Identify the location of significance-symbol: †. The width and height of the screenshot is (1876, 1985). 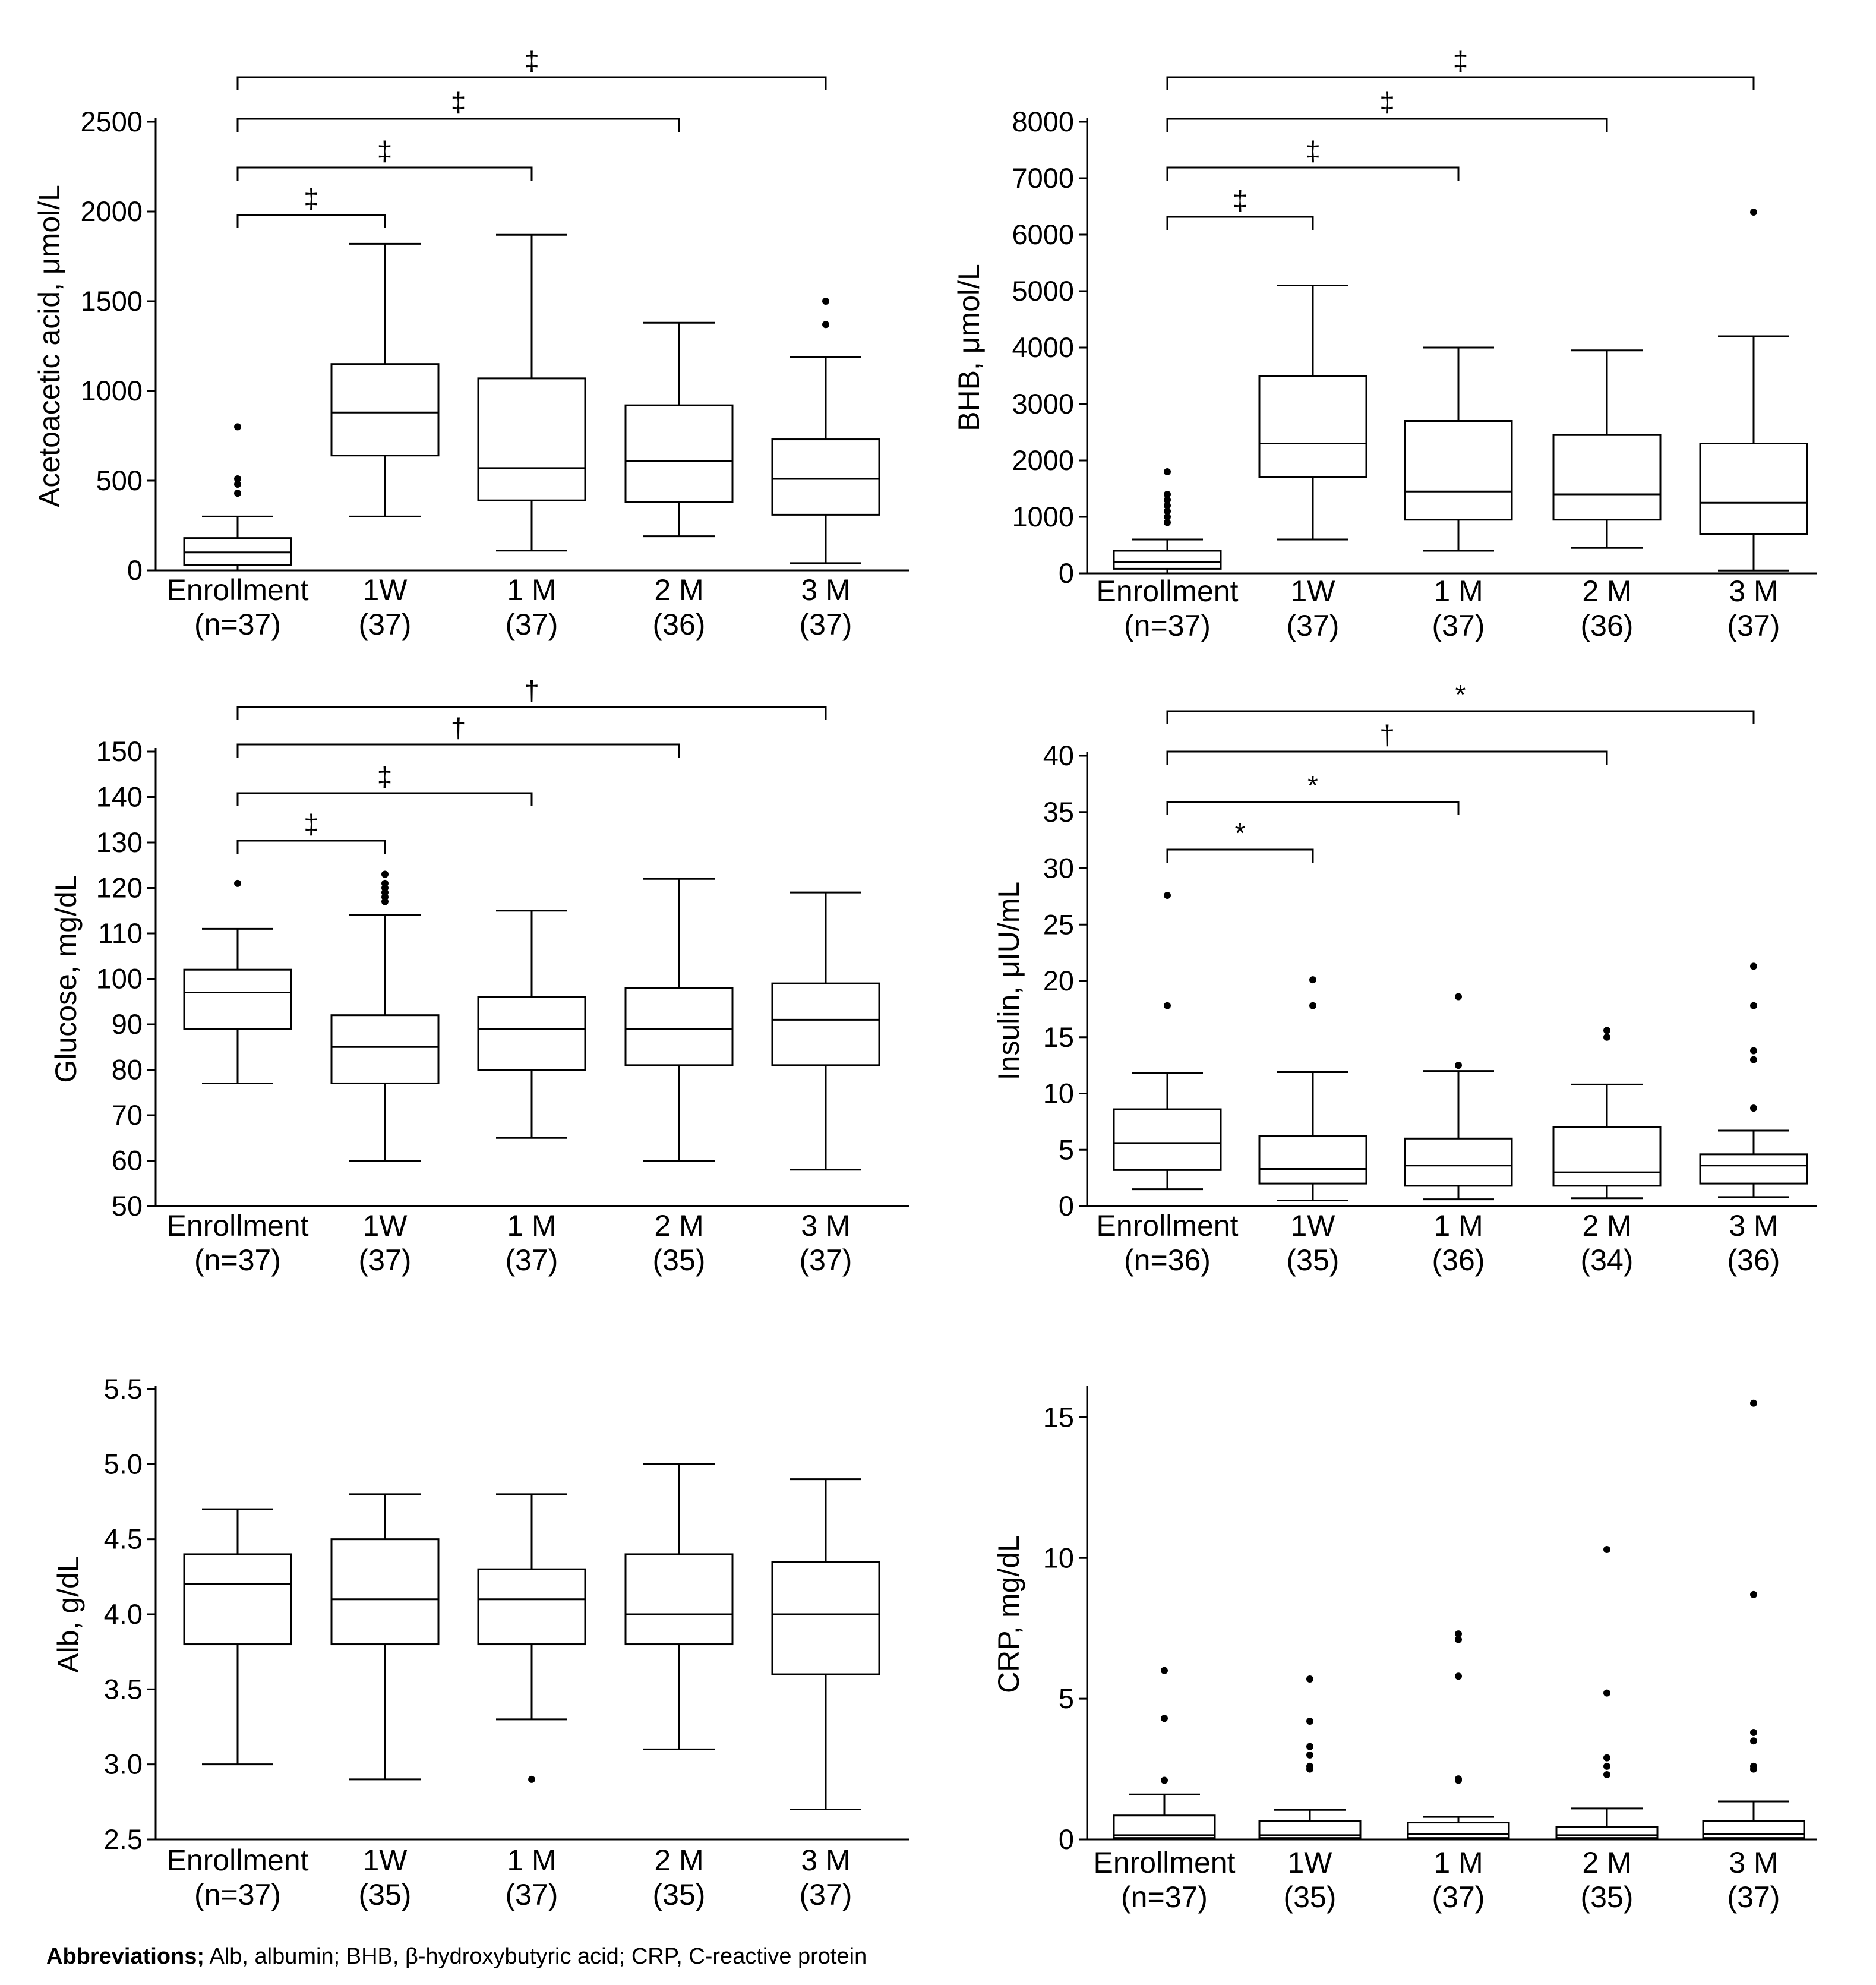
(458, 727).